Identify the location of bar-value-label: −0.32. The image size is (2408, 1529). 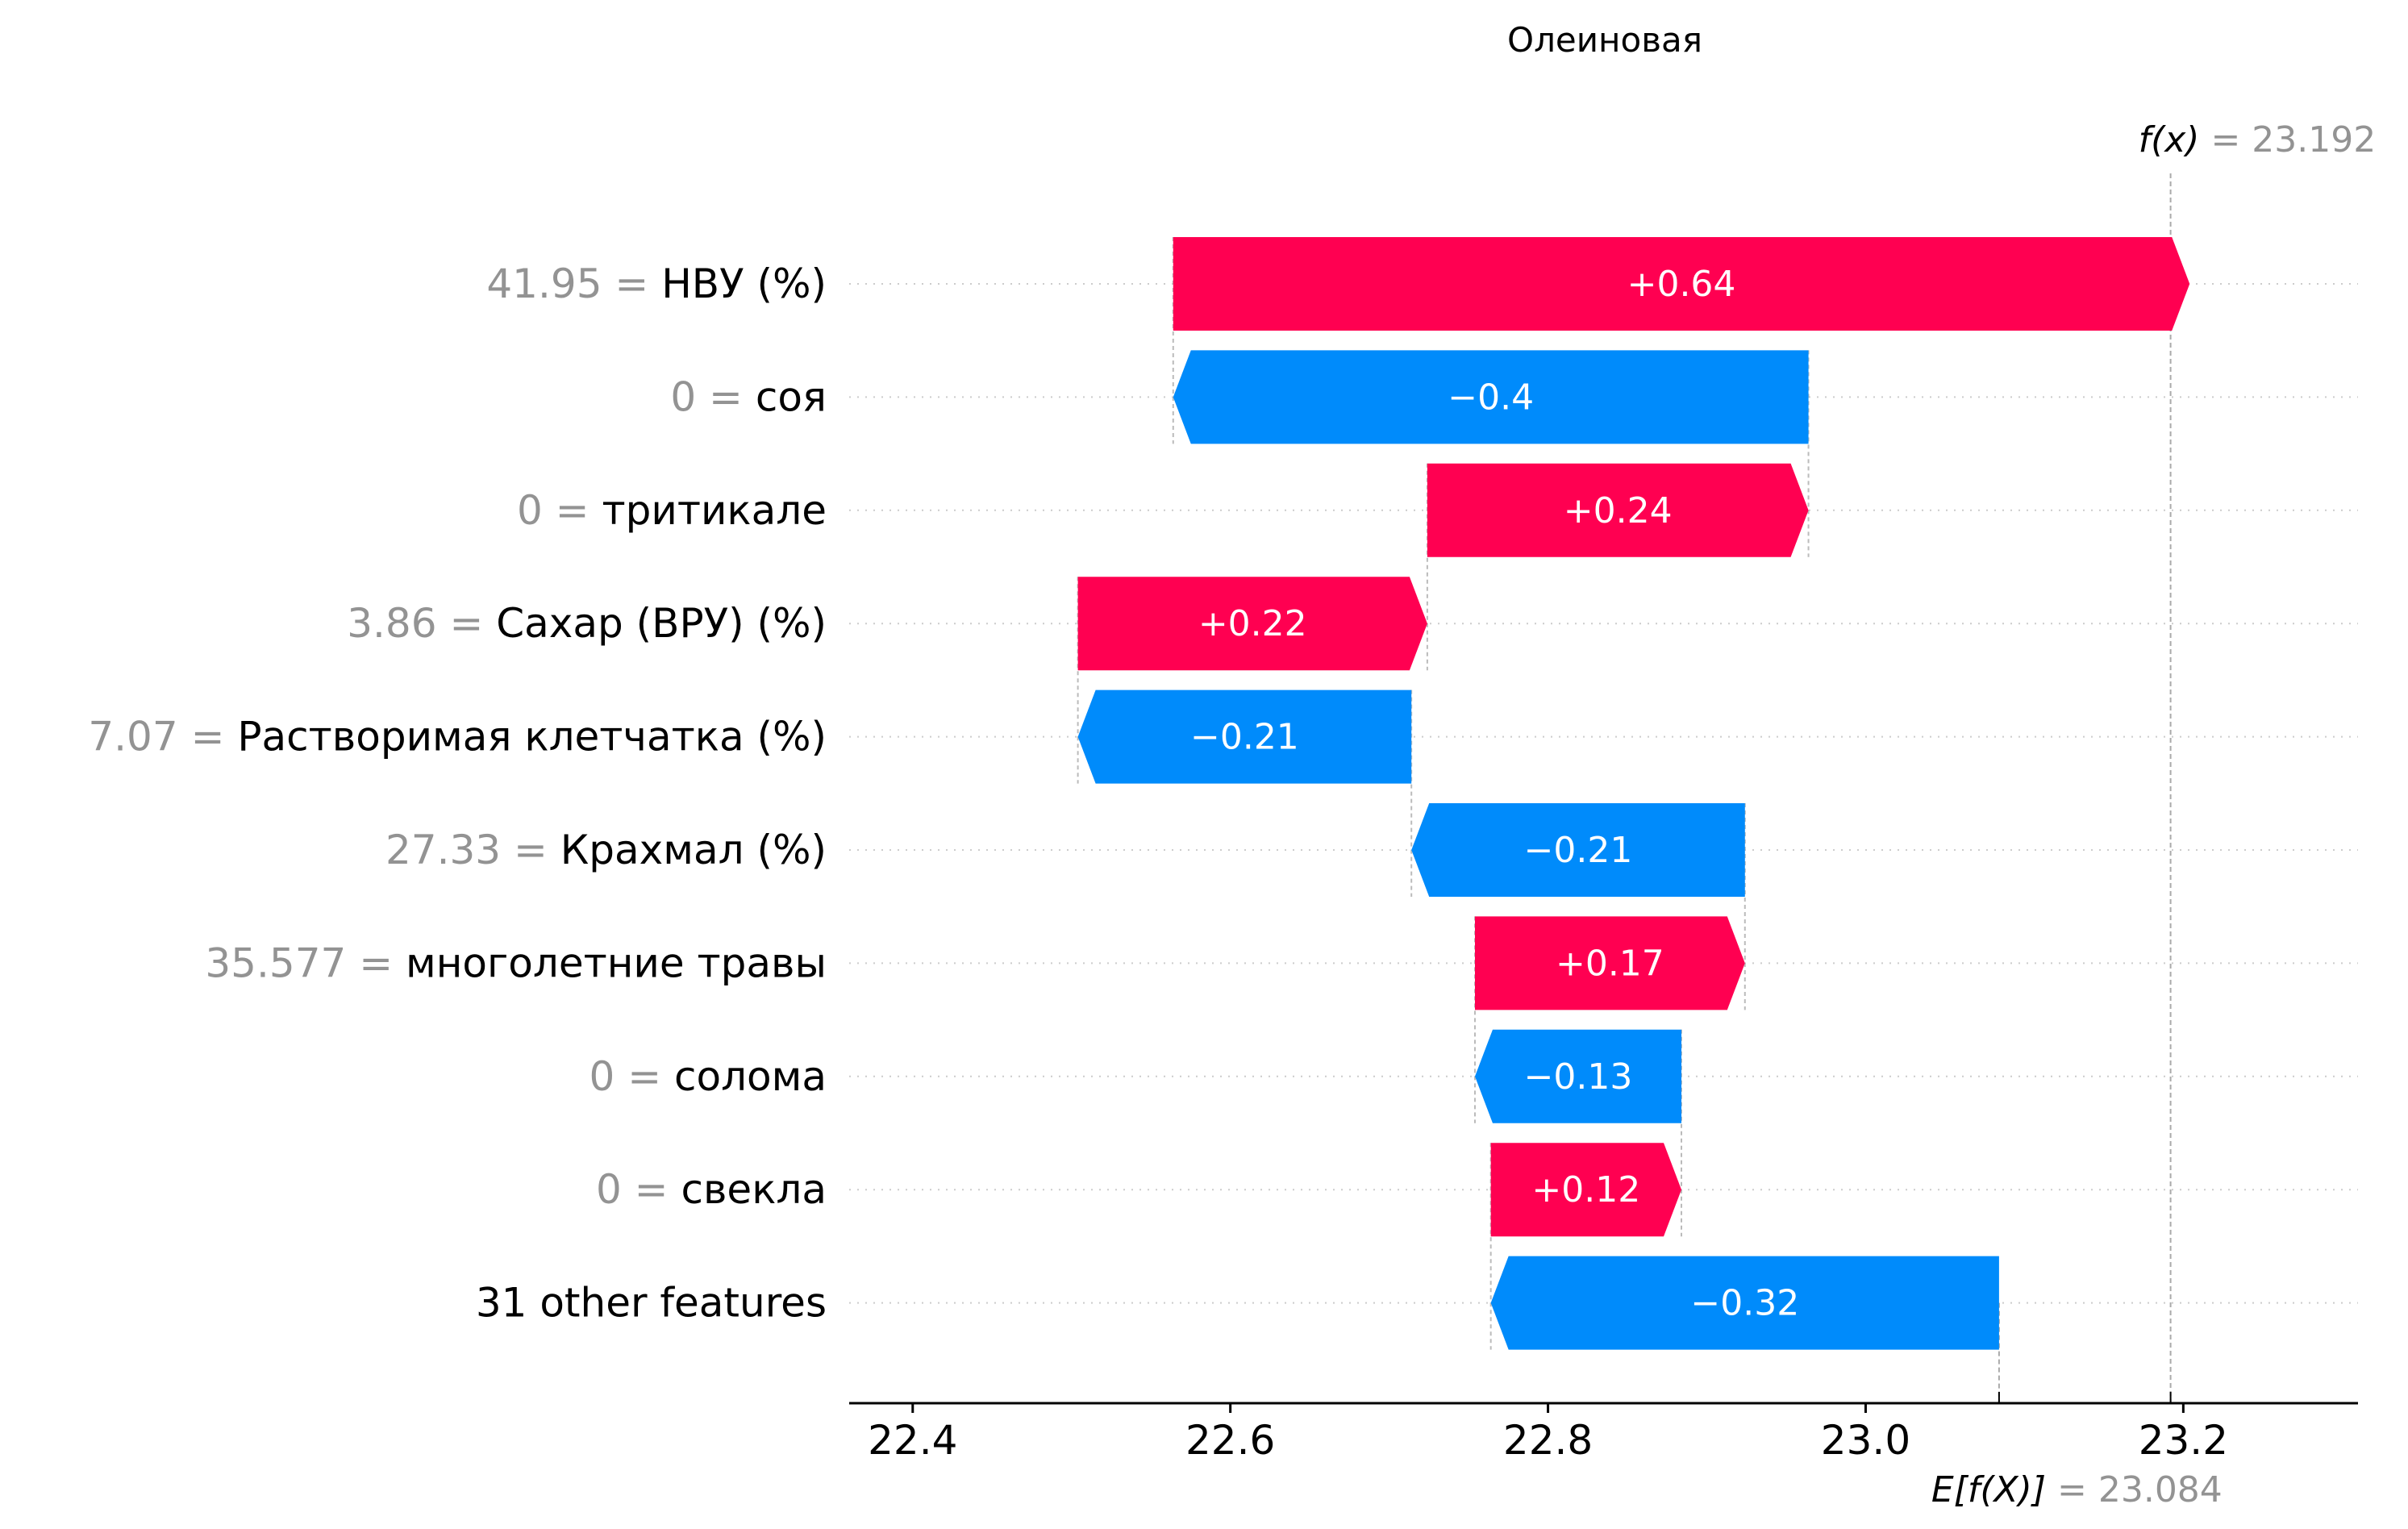
(1744, 1303).